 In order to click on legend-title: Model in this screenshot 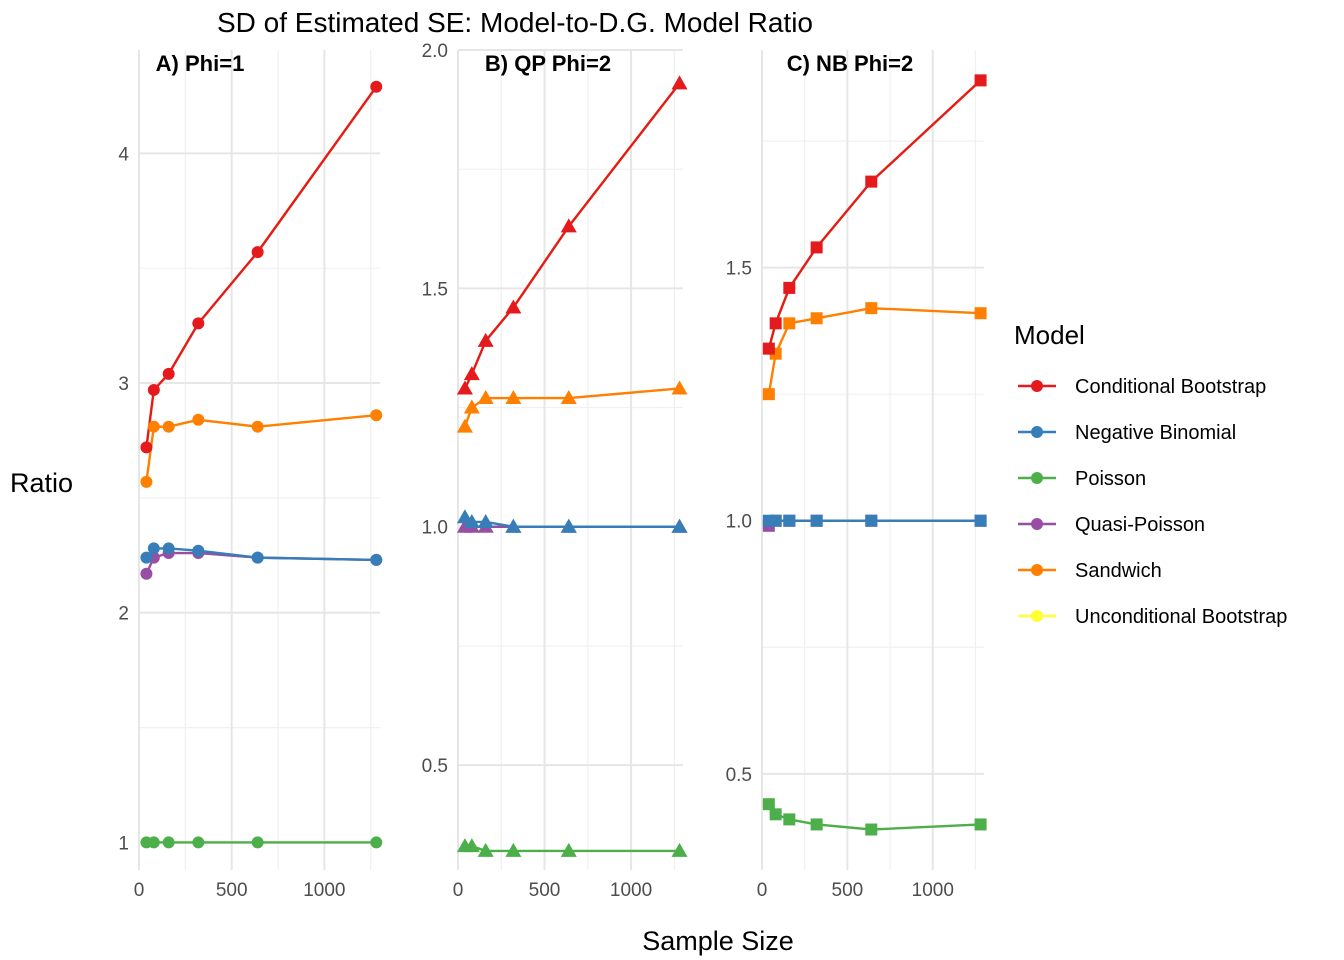, I will do `click(1049, 335)`.